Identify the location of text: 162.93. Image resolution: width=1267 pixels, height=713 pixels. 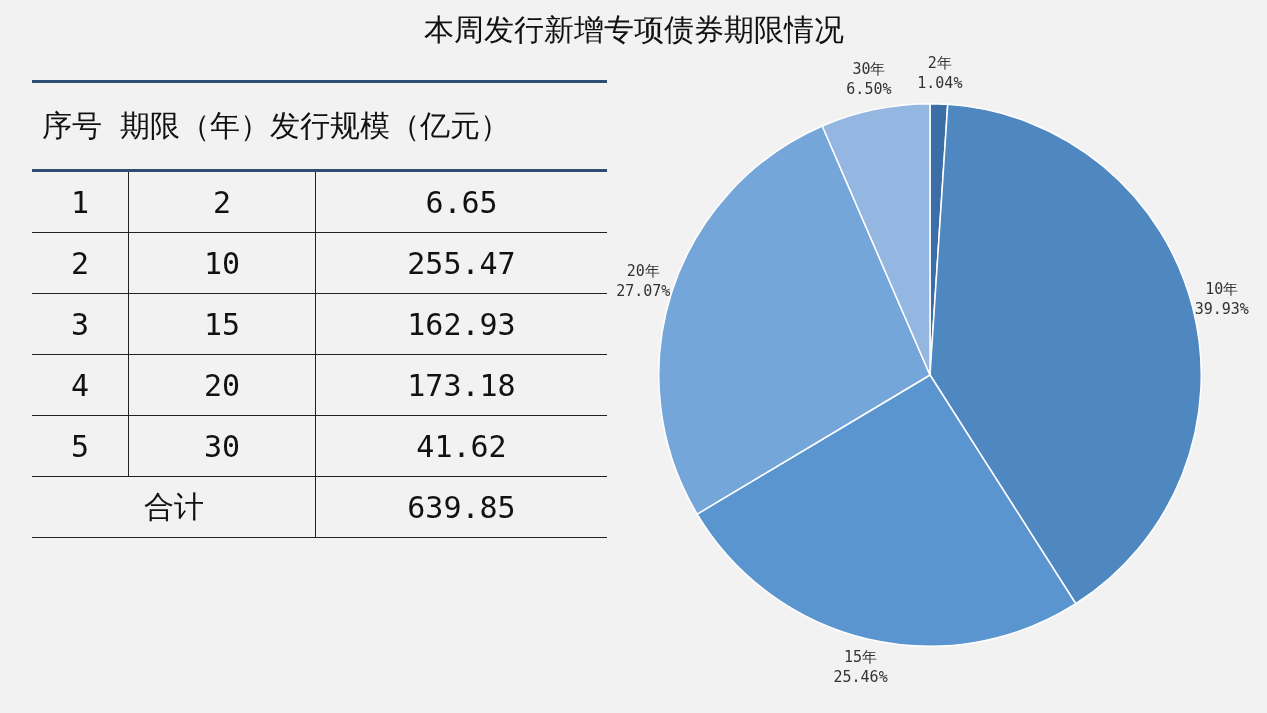
(461, 324).